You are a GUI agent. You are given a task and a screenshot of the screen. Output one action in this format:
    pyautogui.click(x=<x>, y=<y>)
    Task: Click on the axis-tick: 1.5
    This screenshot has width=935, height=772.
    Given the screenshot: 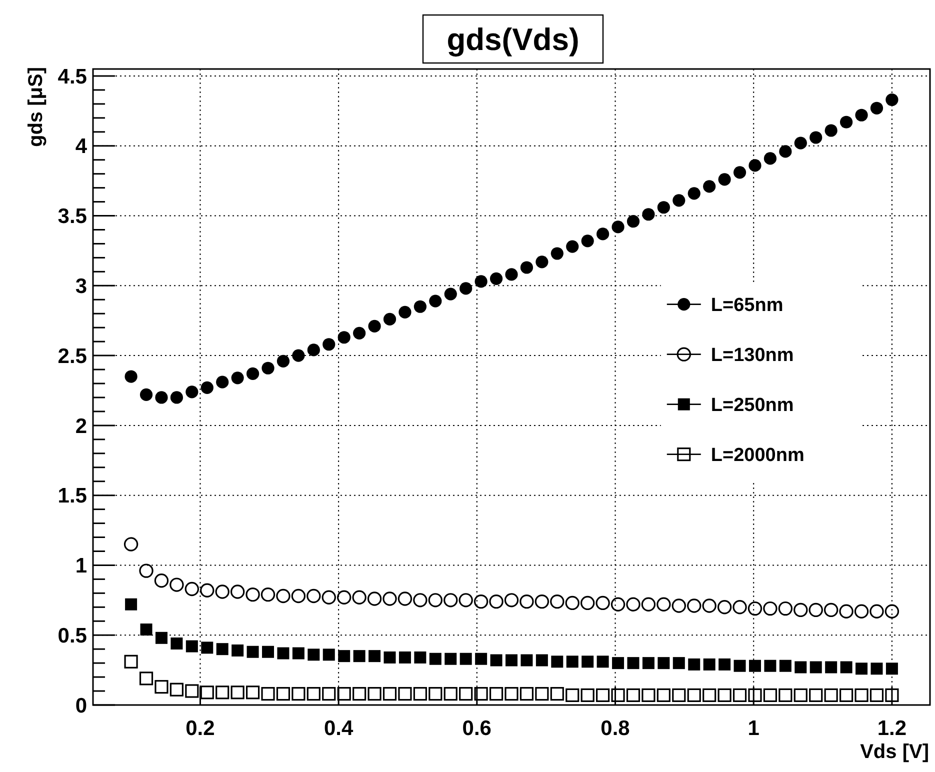 What is the action you would take?
    pyautogui.click(x=86, y=496)
    